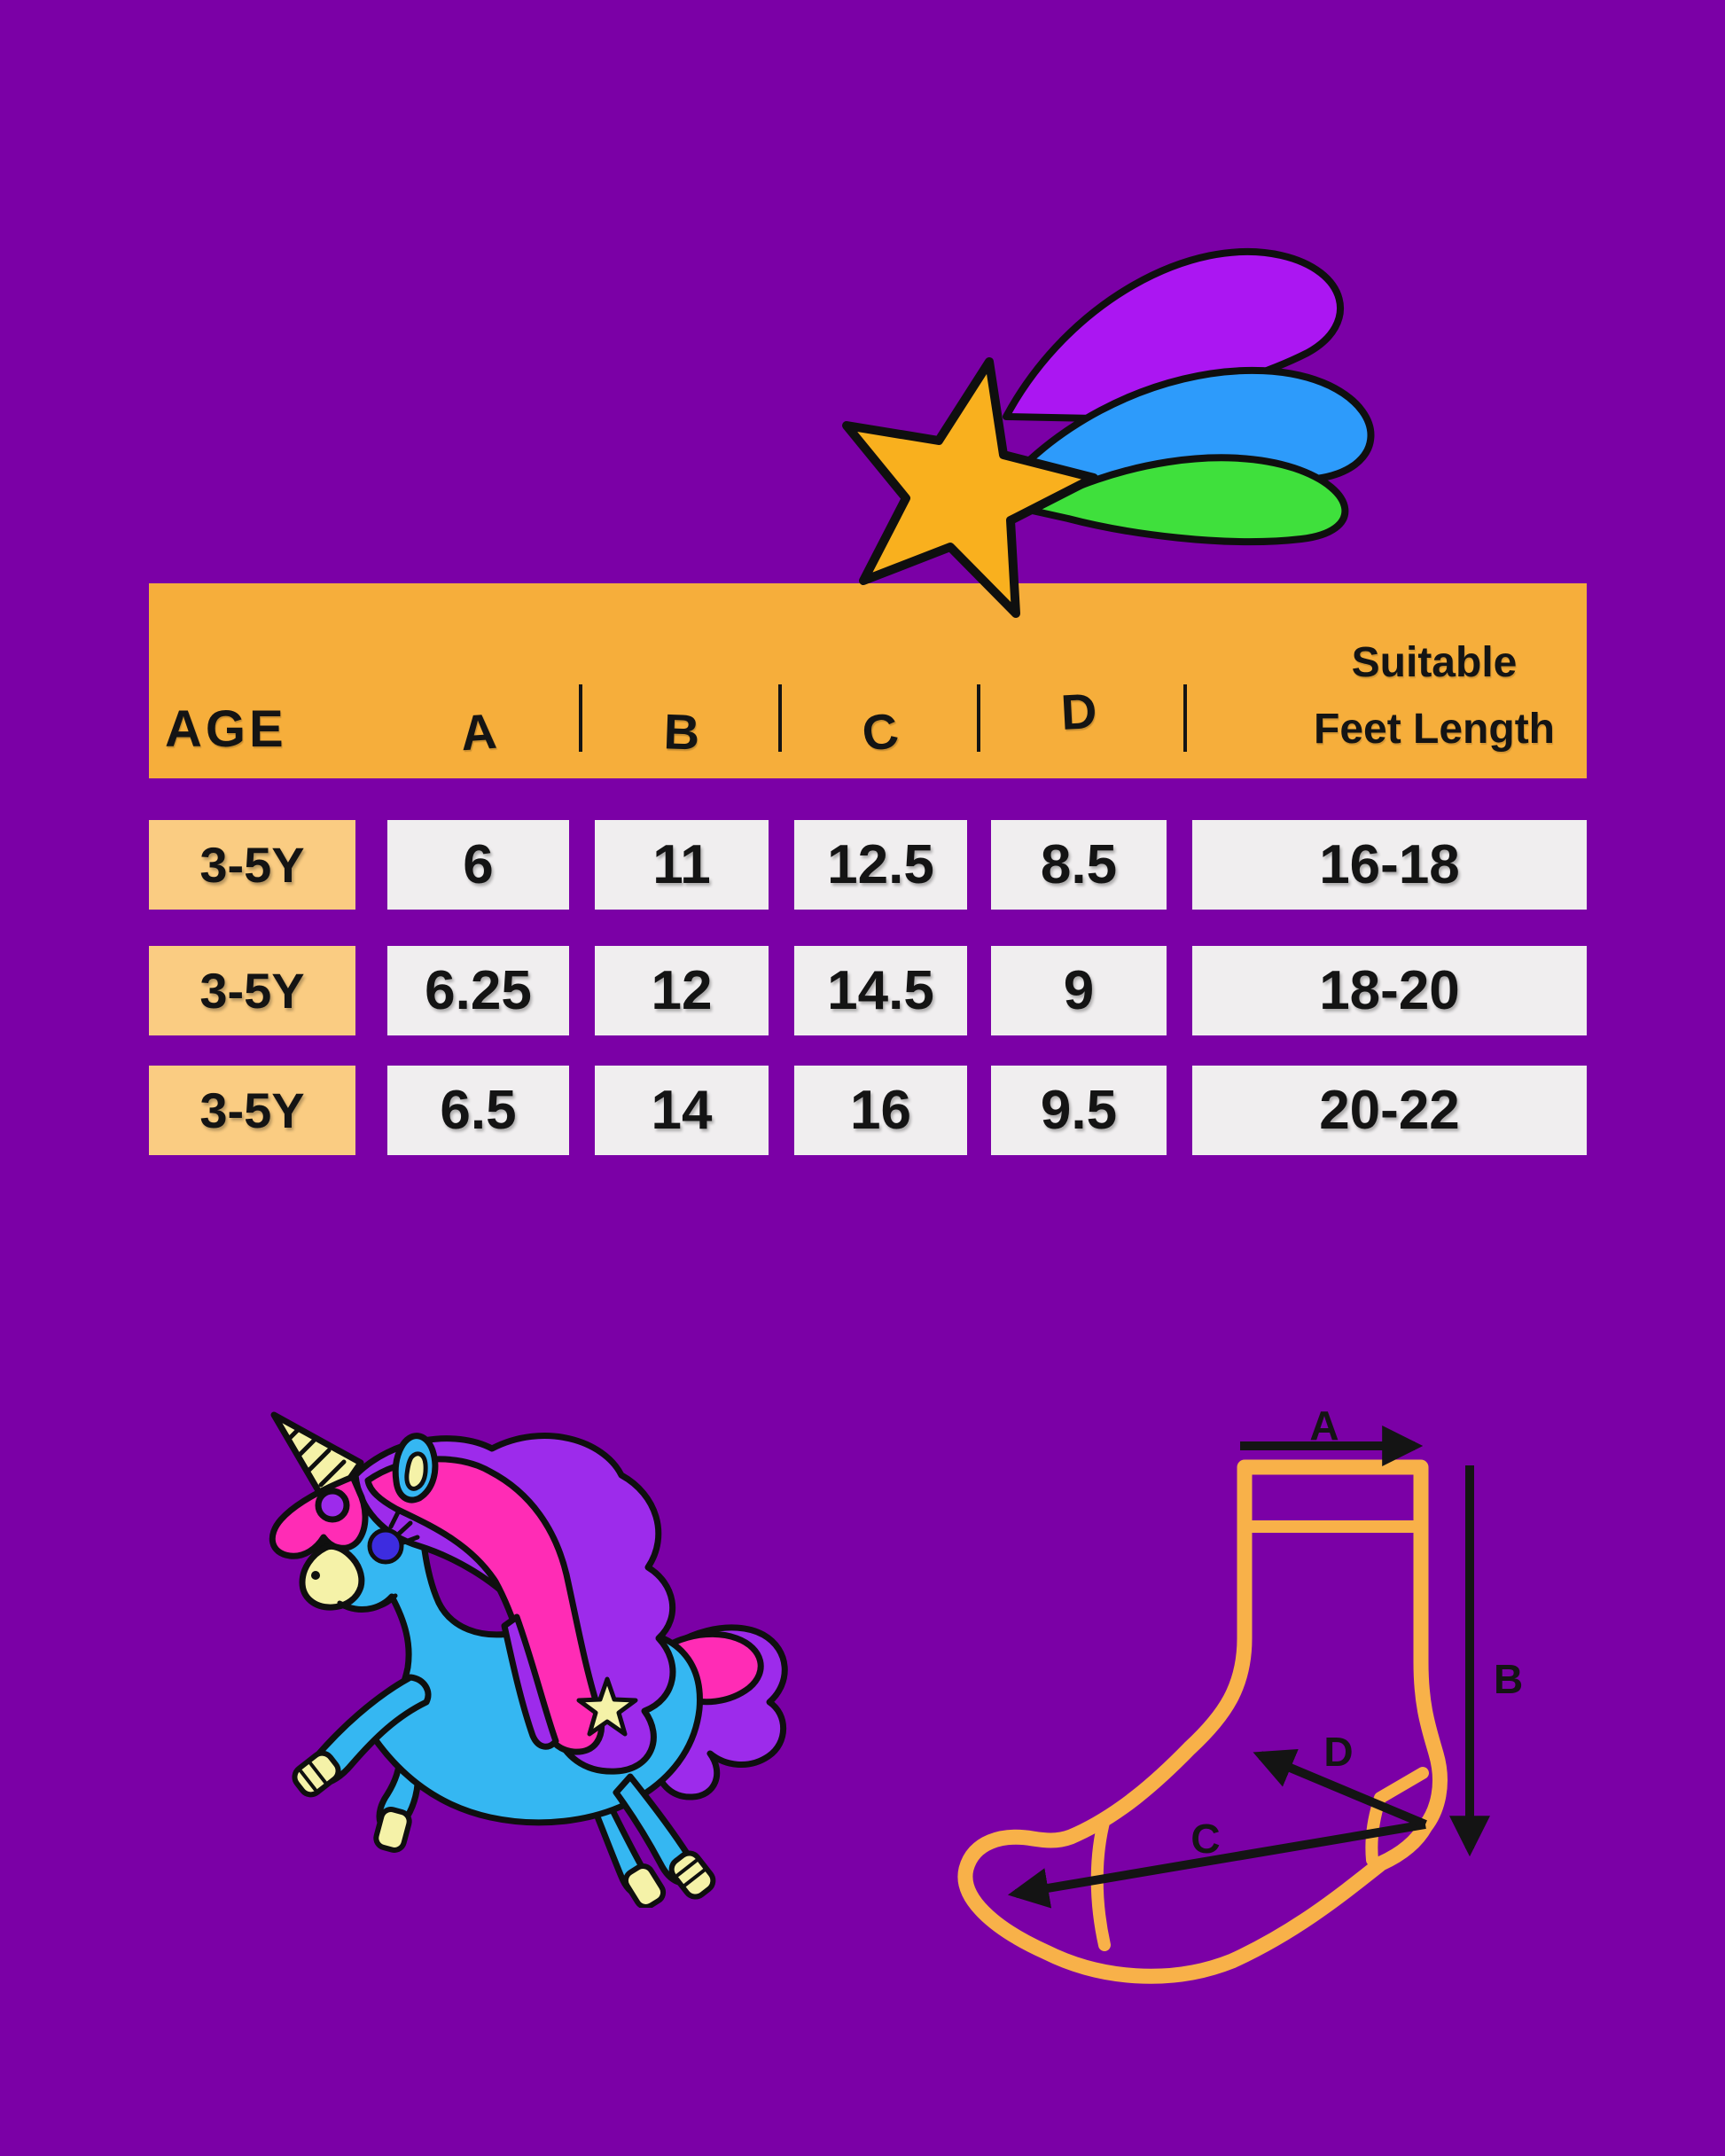 This screenshot has width=1725, height=2156. What do you see at coordinates (315, 1575) in the screenshot?
I see `unicorn-nostril` at bounding box center [315, 1575].